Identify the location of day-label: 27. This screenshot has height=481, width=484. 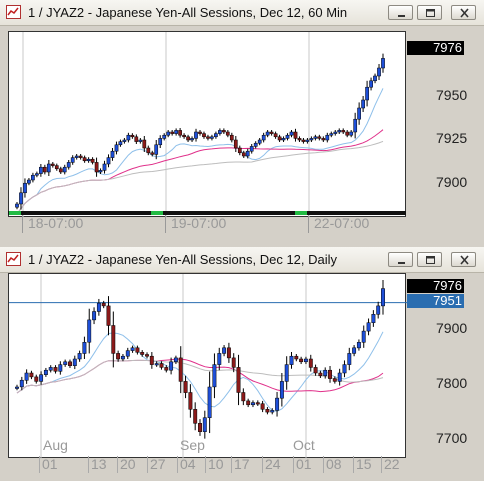
(158, 464).